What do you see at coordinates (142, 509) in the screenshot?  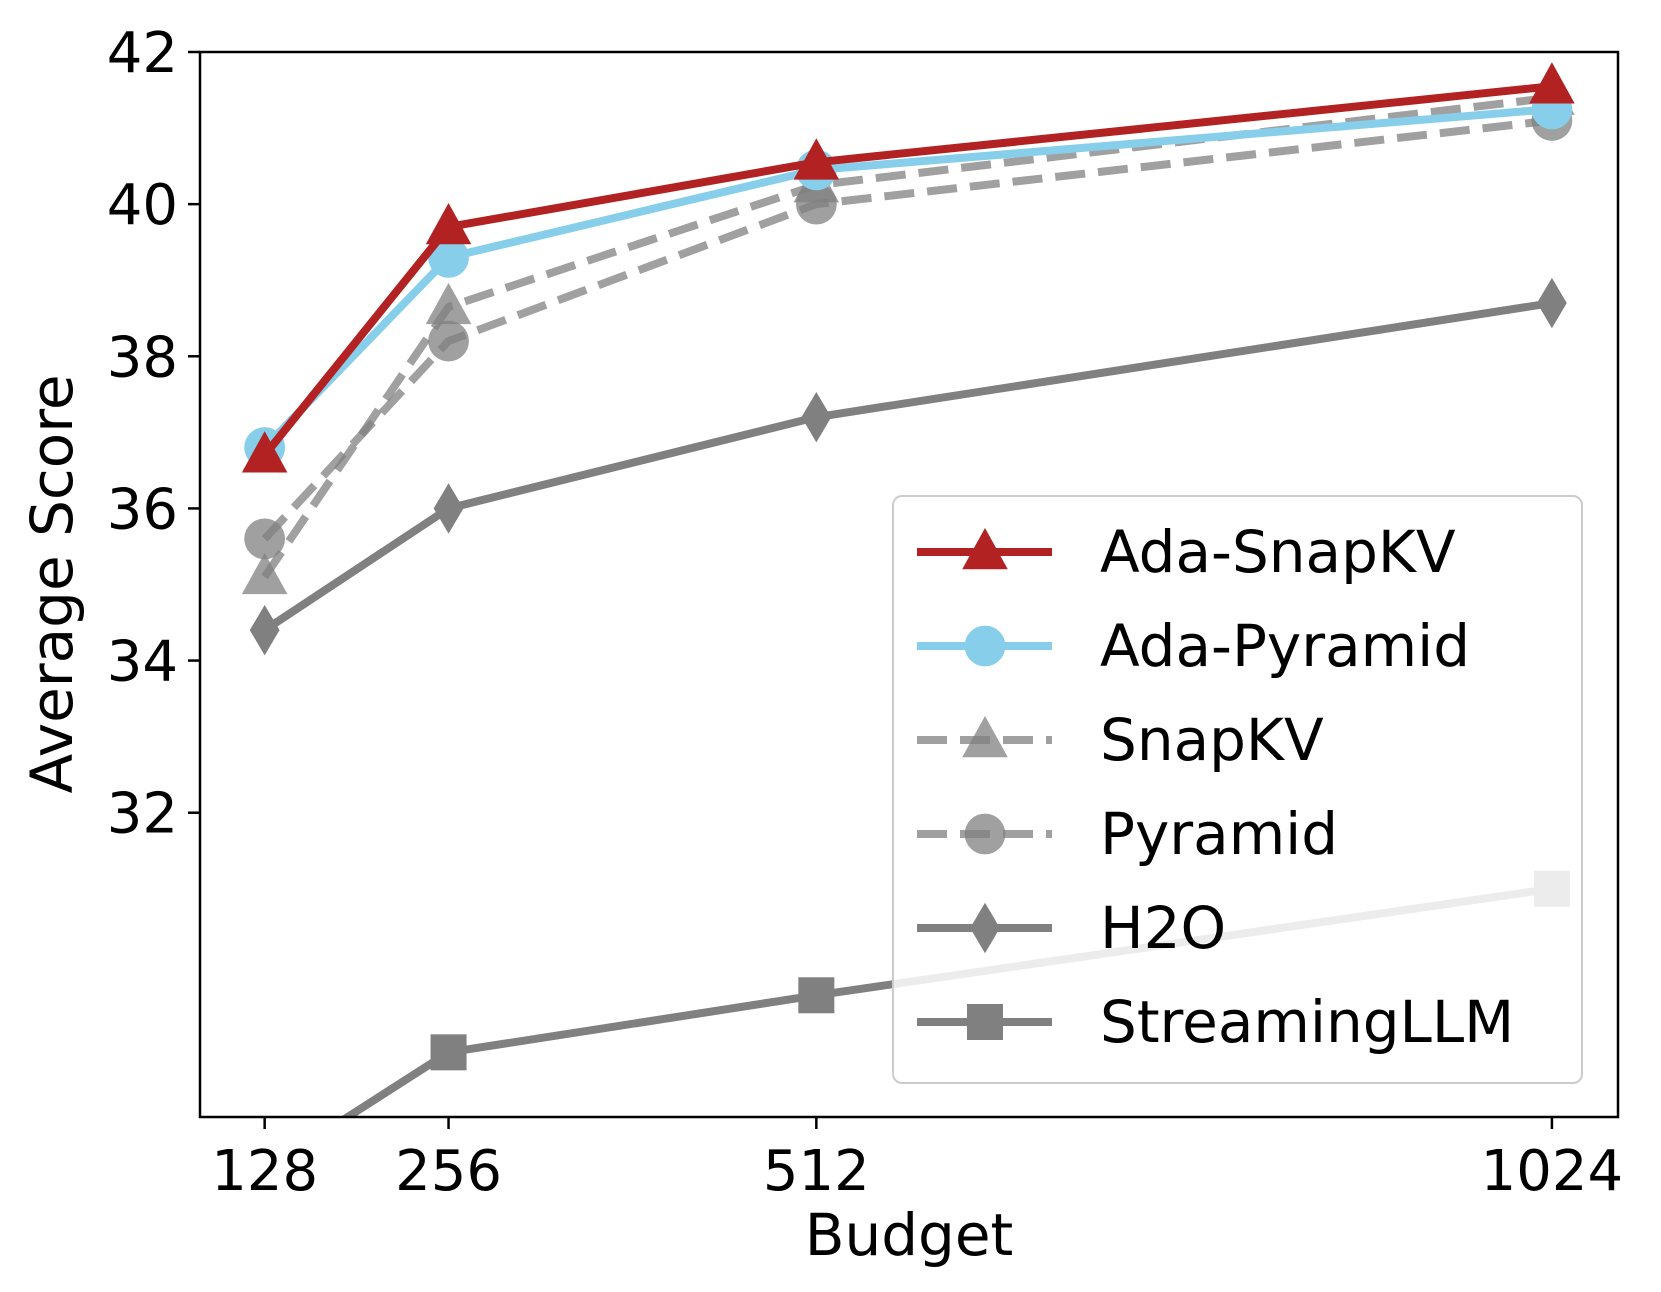 I see `y-tick-label: 36` at bounding box center [142, 509].